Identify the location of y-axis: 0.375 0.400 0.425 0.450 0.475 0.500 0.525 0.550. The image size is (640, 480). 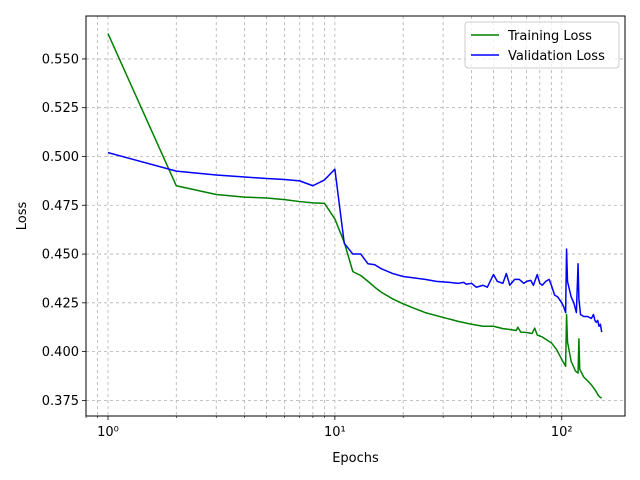
(64, 230).